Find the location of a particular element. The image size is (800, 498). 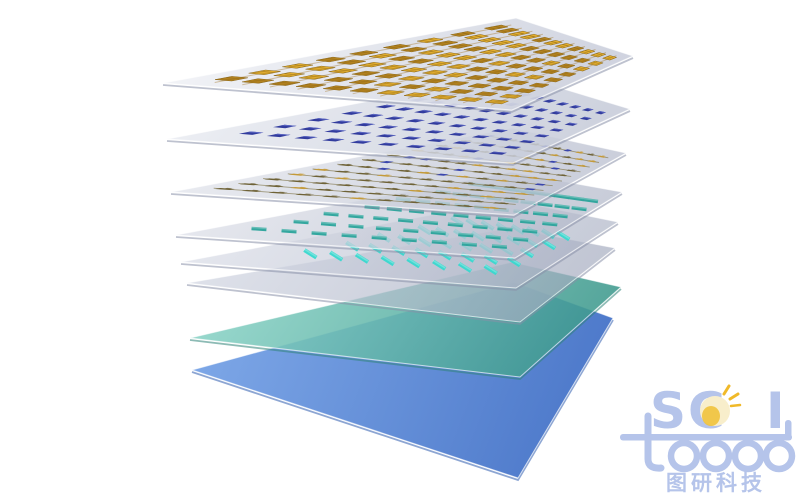

watermark-graphic: SC I is located at coordinates (708, 438).